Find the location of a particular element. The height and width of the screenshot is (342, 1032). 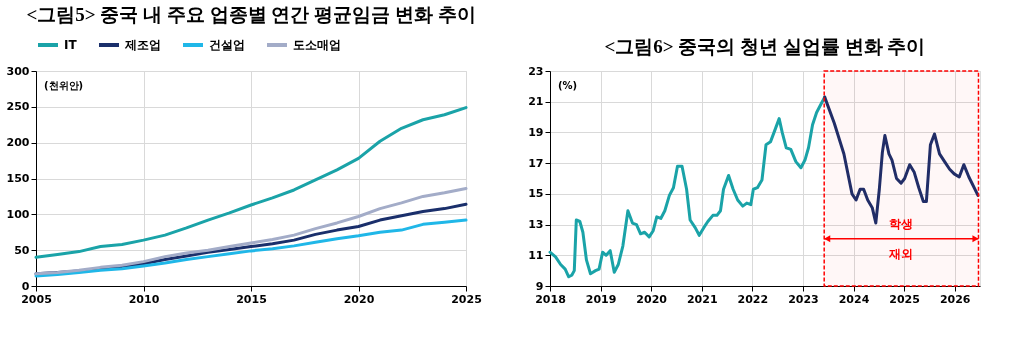

y-tick-label: 9 is located at coordinates (539, 286).